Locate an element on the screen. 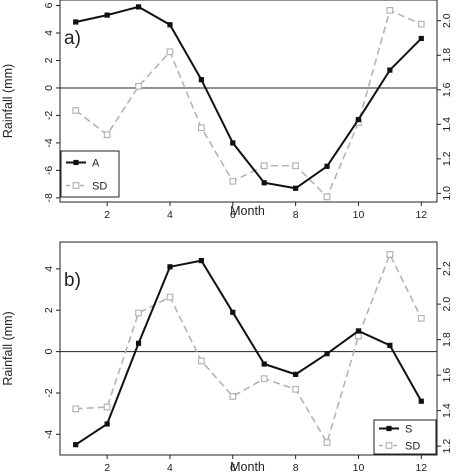 This screenshot has height=474, width=474. y2-tick-label: 1.0 is located at coordinates (447, 193).